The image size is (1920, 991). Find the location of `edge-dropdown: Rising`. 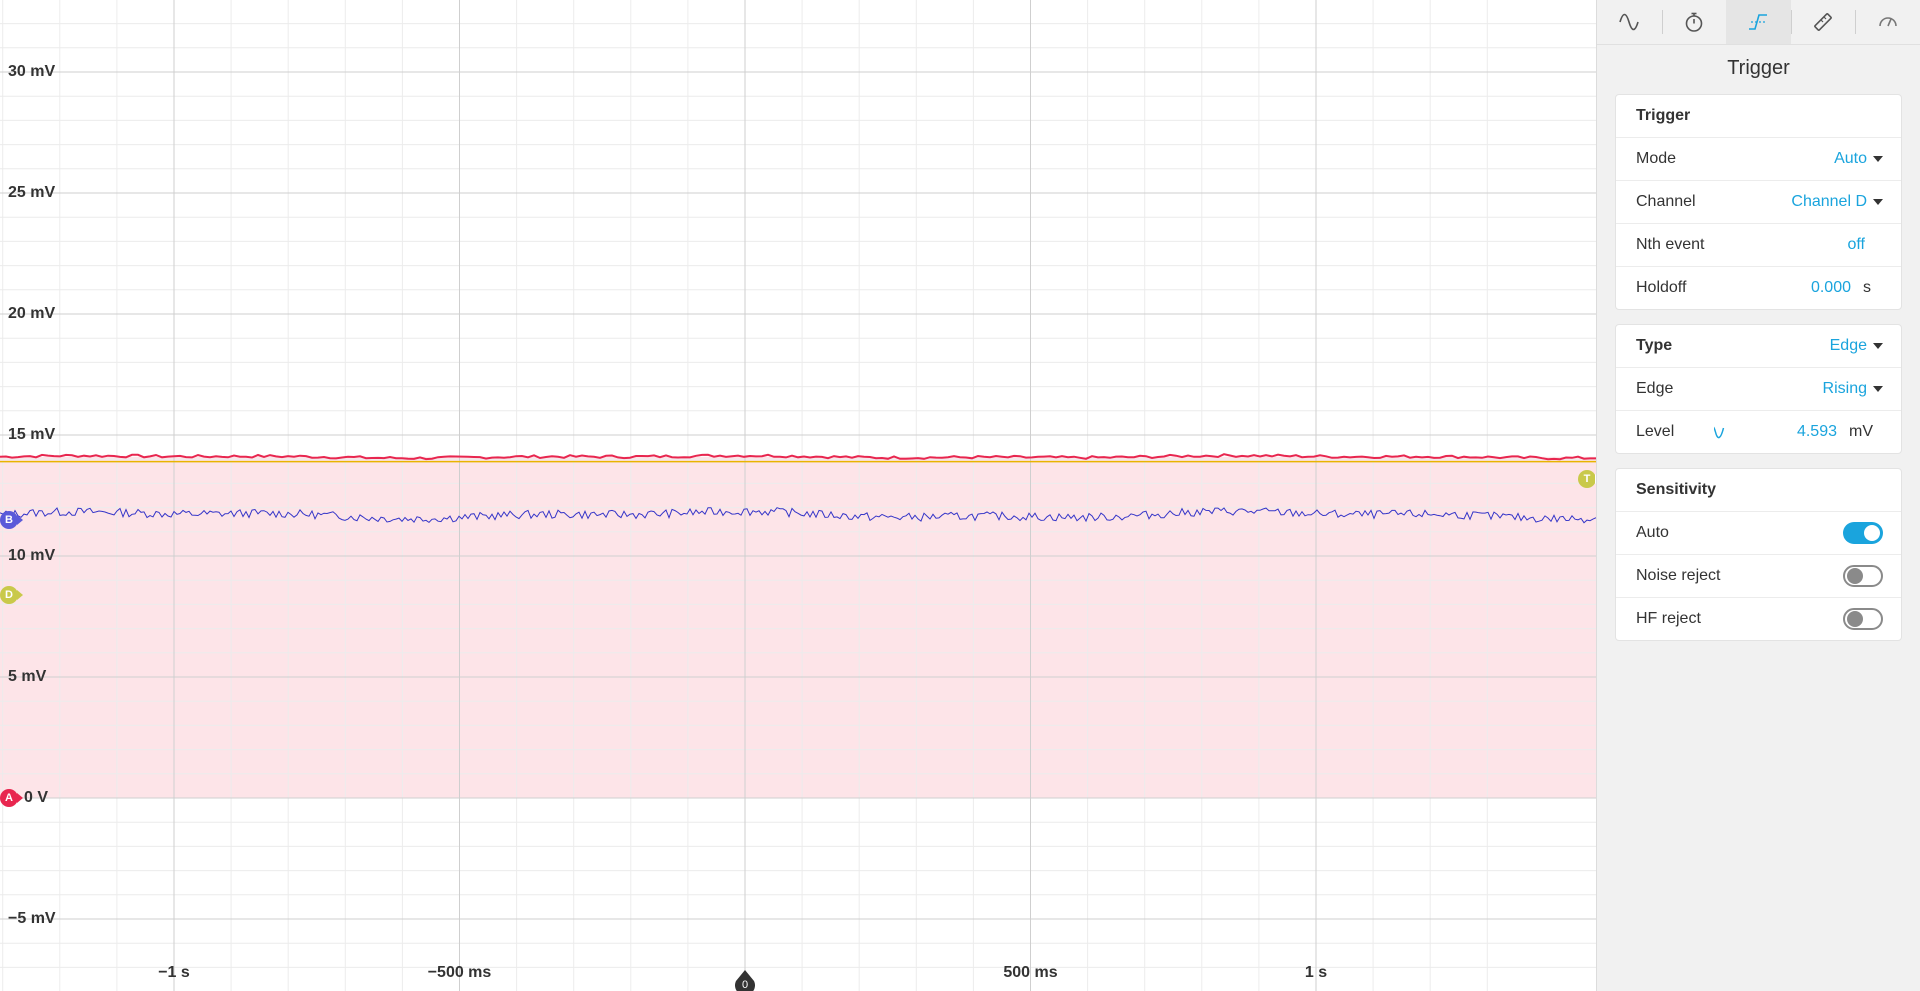

edge-dropdown: Rising is located at coordinates (1853, 389).